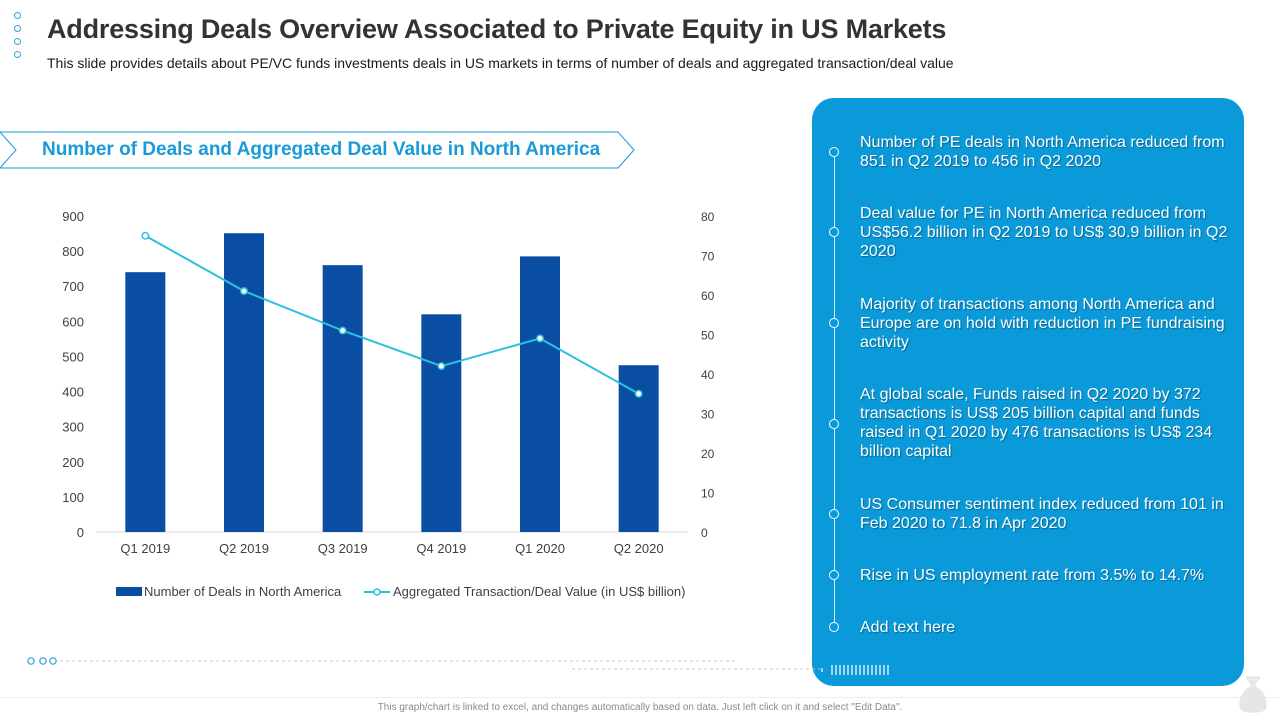  Describe the element at coordinates (18, 38) in the screenshot. I see `decorative-dots` at that location.